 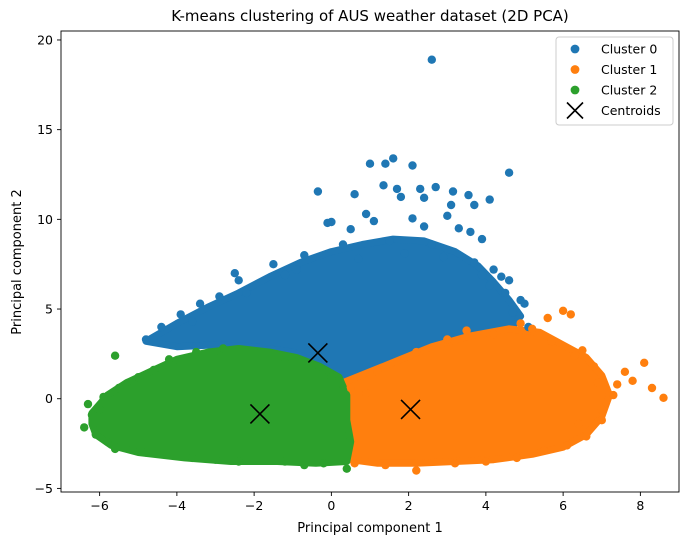 What do you see at coordinates (369, 528) in the screenshot?
I see `x-axis-label: Principal component 1` at bounding box center [369, 528].